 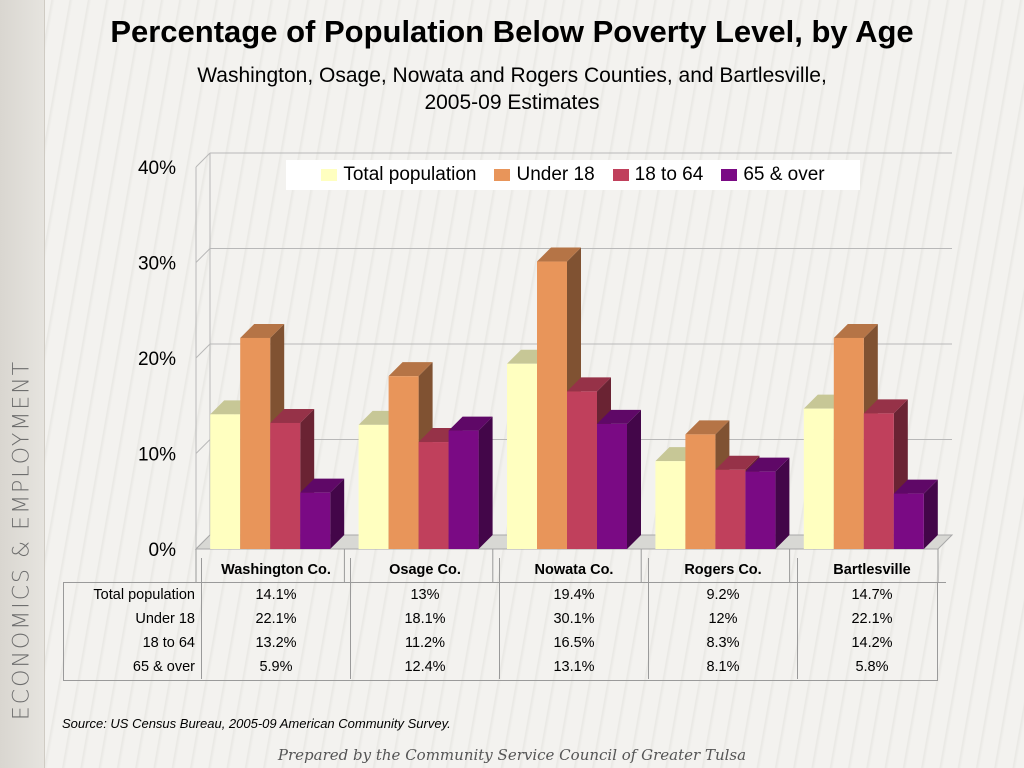 What do you see at coordinates (329, 175) in the screenshot?
I see `legend-swatch-total` at bounding box center [329, 175].